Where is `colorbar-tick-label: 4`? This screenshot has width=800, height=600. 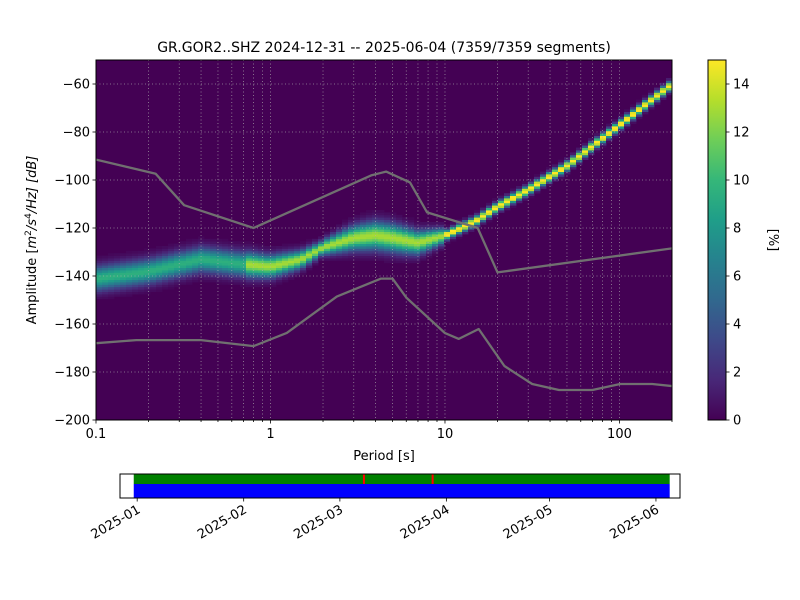 colorbar-tick-label: 4 is located at coordinates (737, 325).